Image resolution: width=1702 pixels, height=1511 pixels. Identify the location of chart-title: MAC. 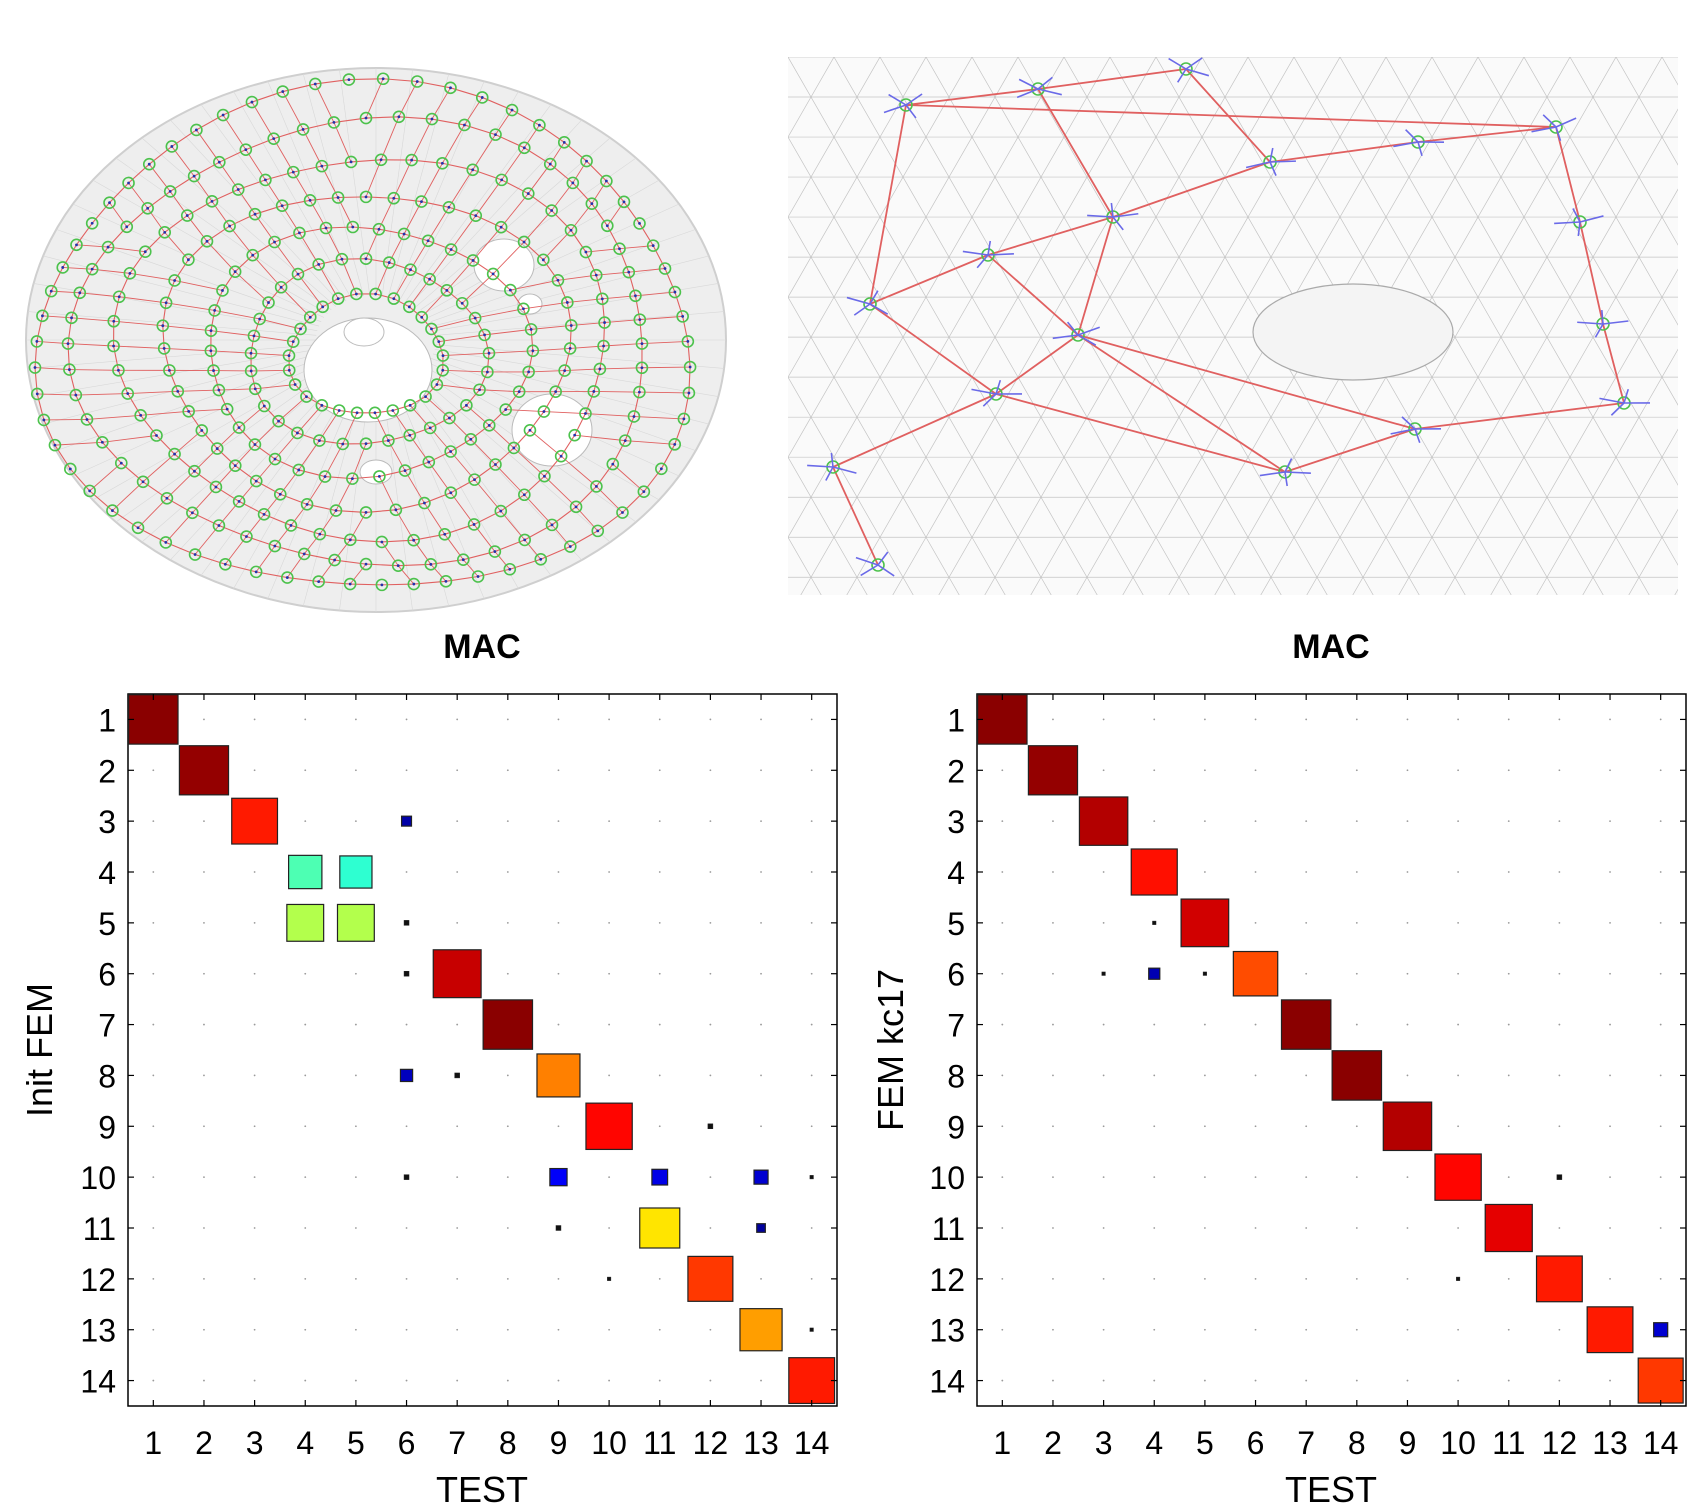
(481, 647).